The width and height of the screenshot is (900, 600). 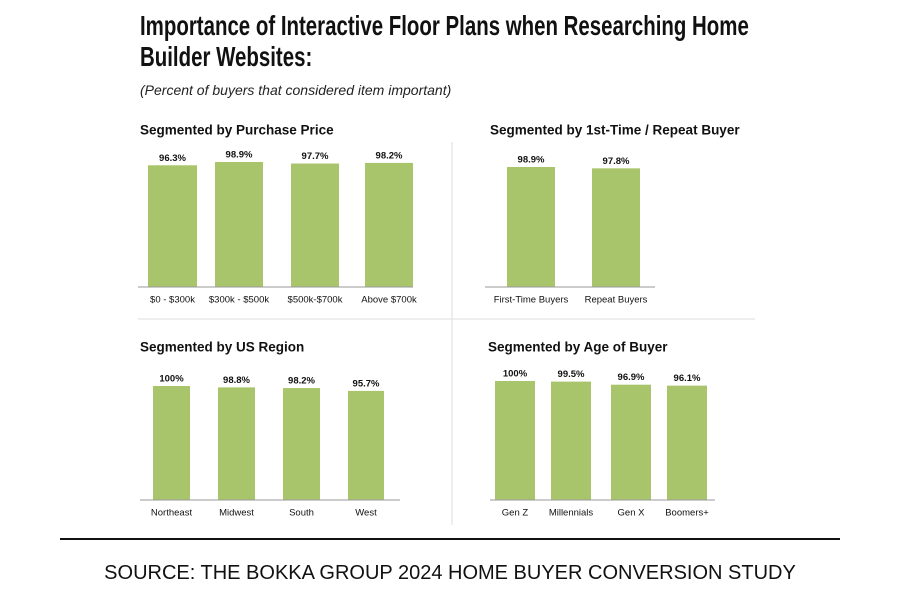 I want to click on value-label: 96.3%, so click(x=172, y=158).